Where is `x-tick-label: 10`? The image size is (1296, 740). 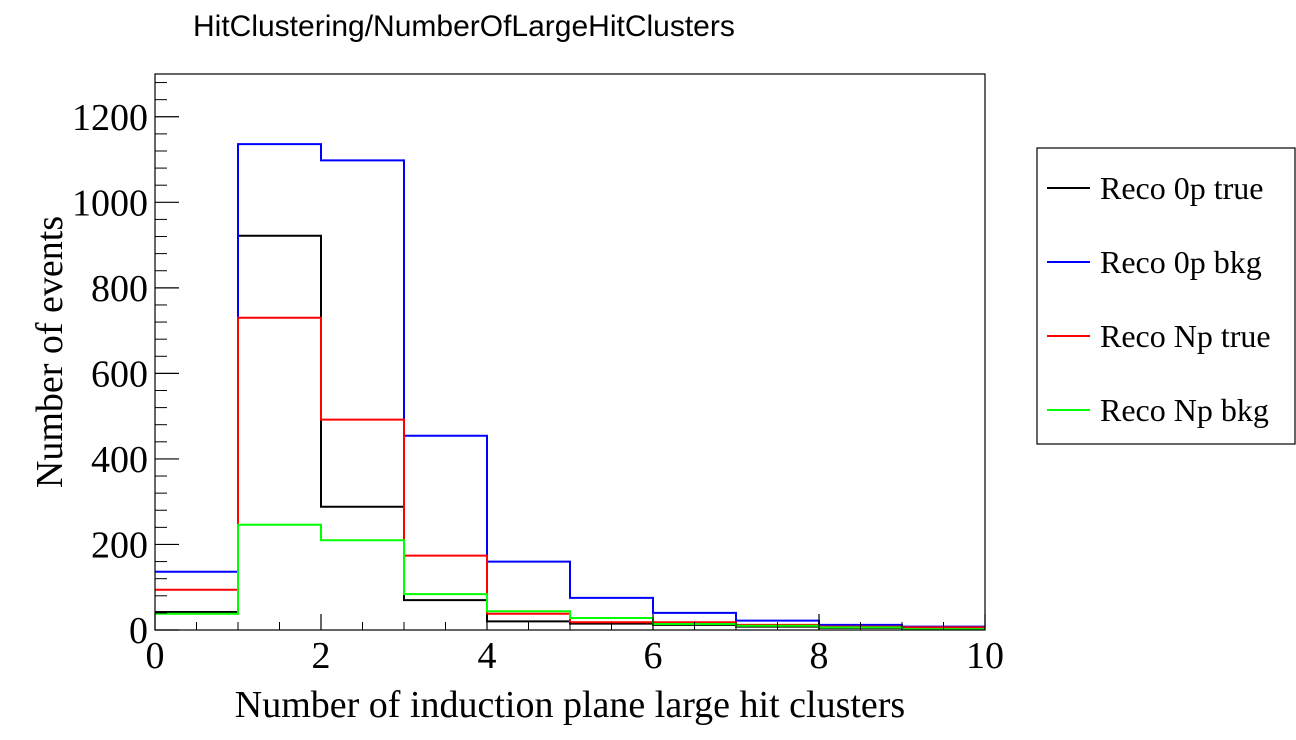 x-tick-label: 10 is located at coordinates (985, 656).